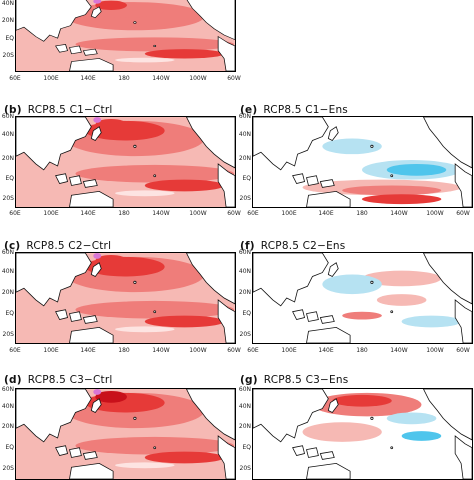 The height and width of the screenshot is (480, 474). Describe the element at coordinates (294, 110) in the screenshot. I see `panel-e-title: (e) RCP8.5 C1−Ens` at that location.